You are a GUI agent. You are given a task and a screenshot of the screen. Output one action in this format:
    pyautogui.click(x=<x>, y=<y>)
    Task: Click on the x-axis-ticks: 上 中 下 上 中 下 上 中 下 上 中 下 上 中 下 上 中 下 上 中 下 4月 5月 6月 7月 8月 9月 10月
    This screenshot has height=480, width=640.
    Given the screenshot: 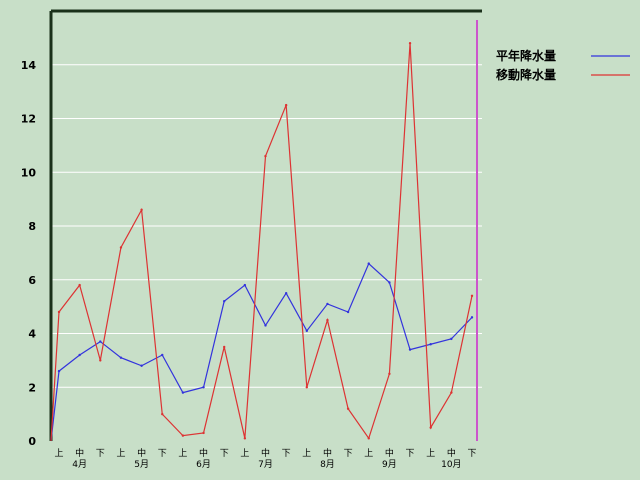 What is the action you would take?
    pyautogui.click(x=265, y=458)
    